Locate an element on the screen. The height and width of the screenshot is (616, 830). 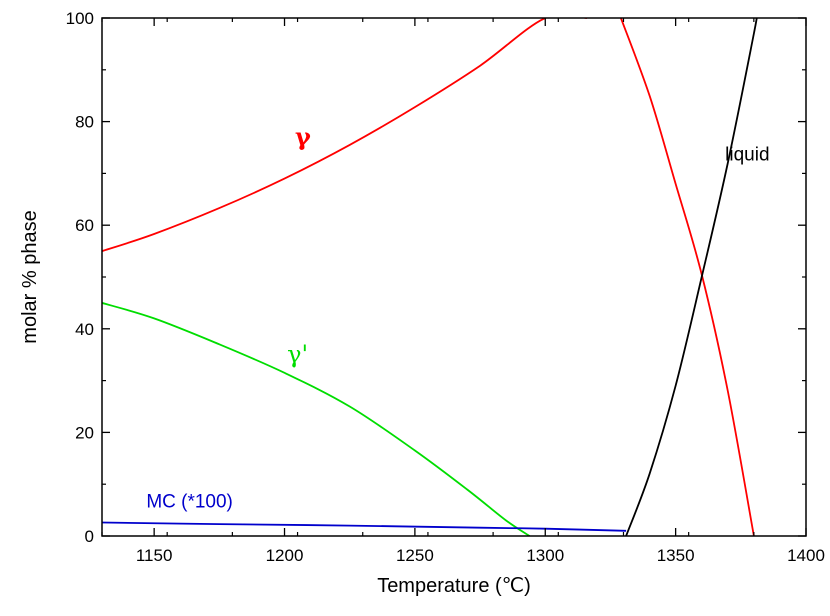
gamma-label: γ is located at coordinates (303, 136).